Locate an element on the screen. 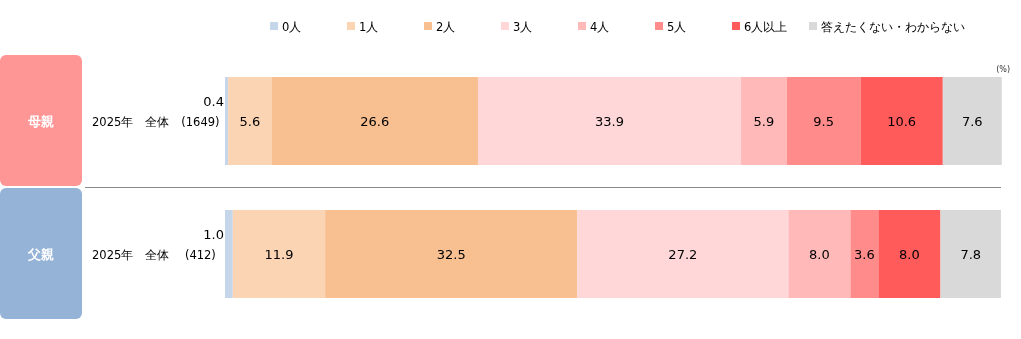 The height and width of the screenshot is (339, 1021). data-label: 7.8 is located at coordinates (971, 254).